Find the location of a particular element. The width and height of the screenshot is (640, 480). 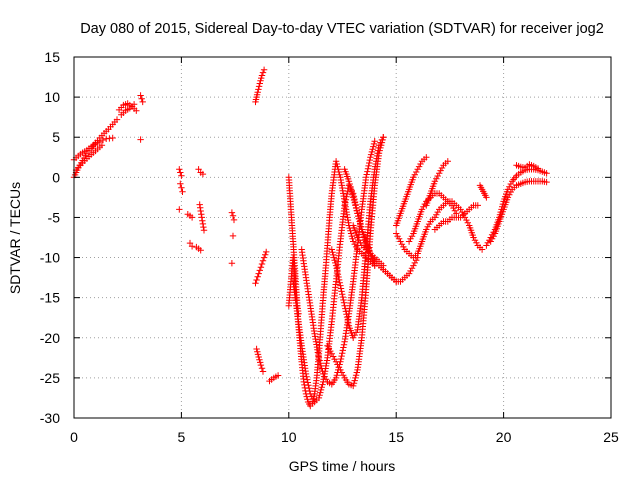

y-tick-label: 10 is located at coordinates (52, 97).